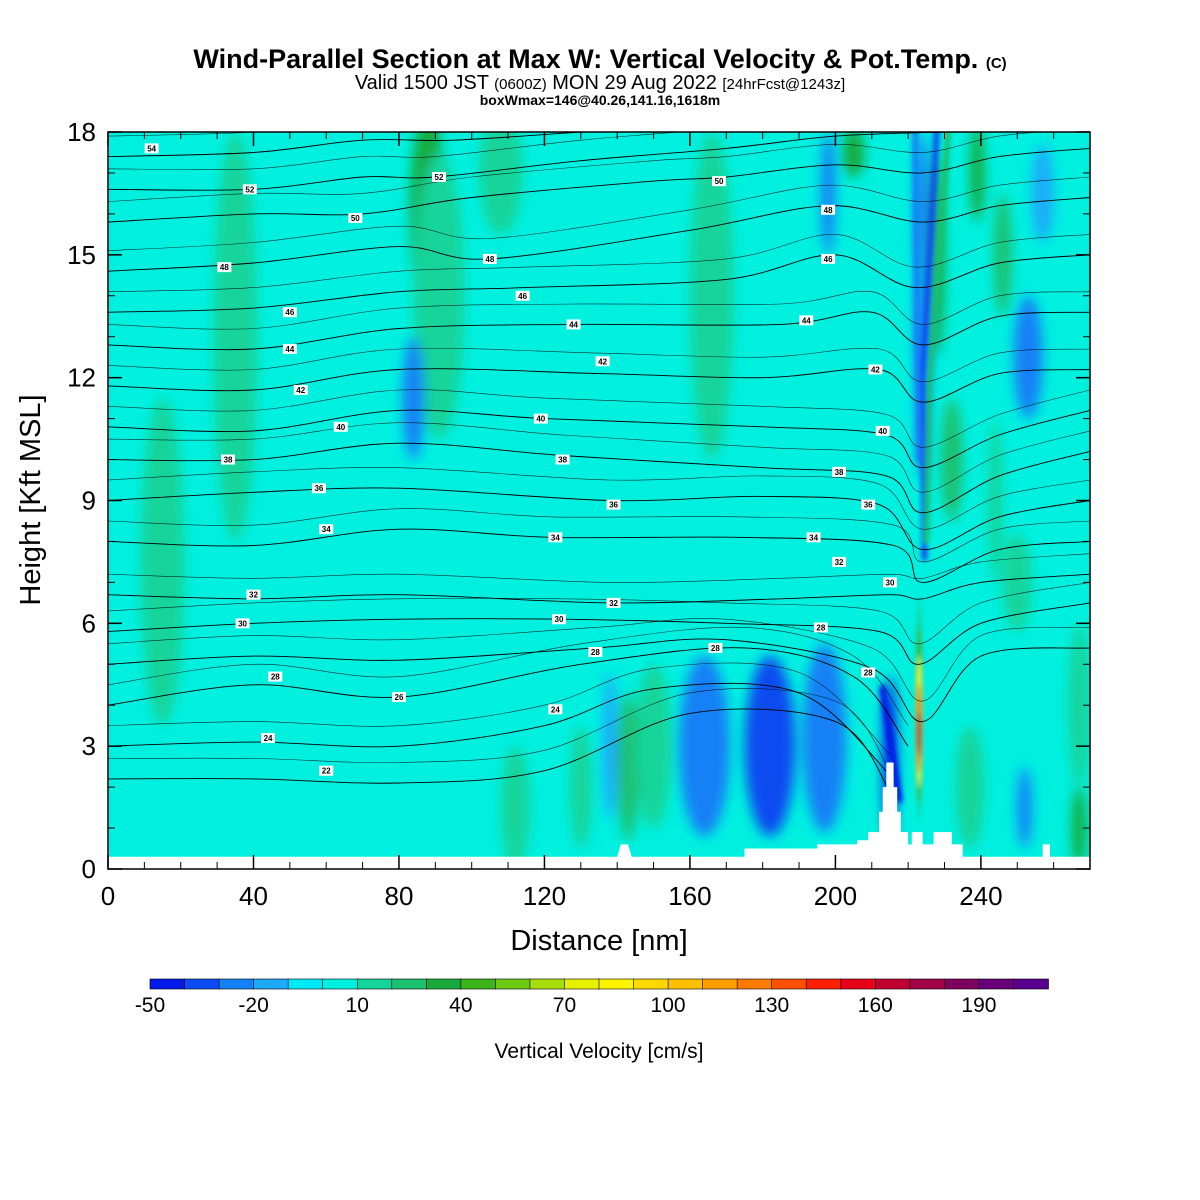 Image resolution: width=1200 pixels, height=1200 pixels. Describe the element at coordinates (421, 83) in the screenshot. I see `valid-time: Valid 1500 JST` at that location.